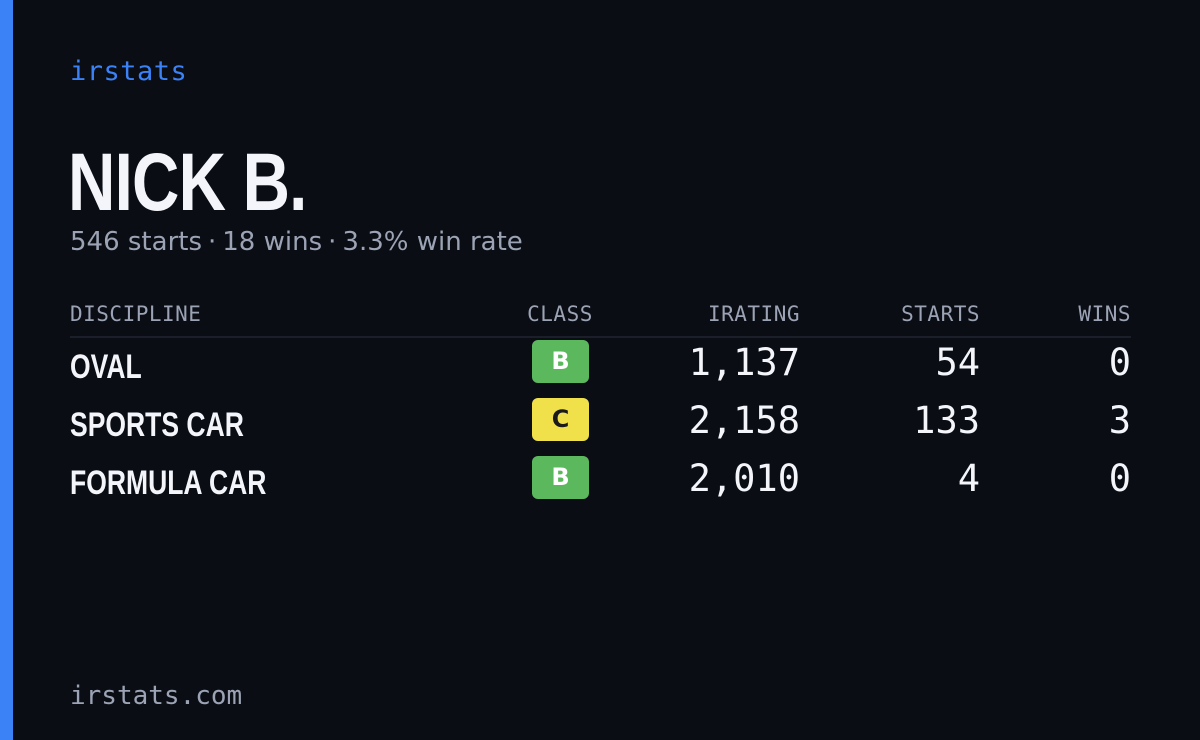 Image resolution: width=1200 pixels, height=740 pixels. I want to click on table-row: FORMULA CAR B 2,010 4 0, so click(600, 483).